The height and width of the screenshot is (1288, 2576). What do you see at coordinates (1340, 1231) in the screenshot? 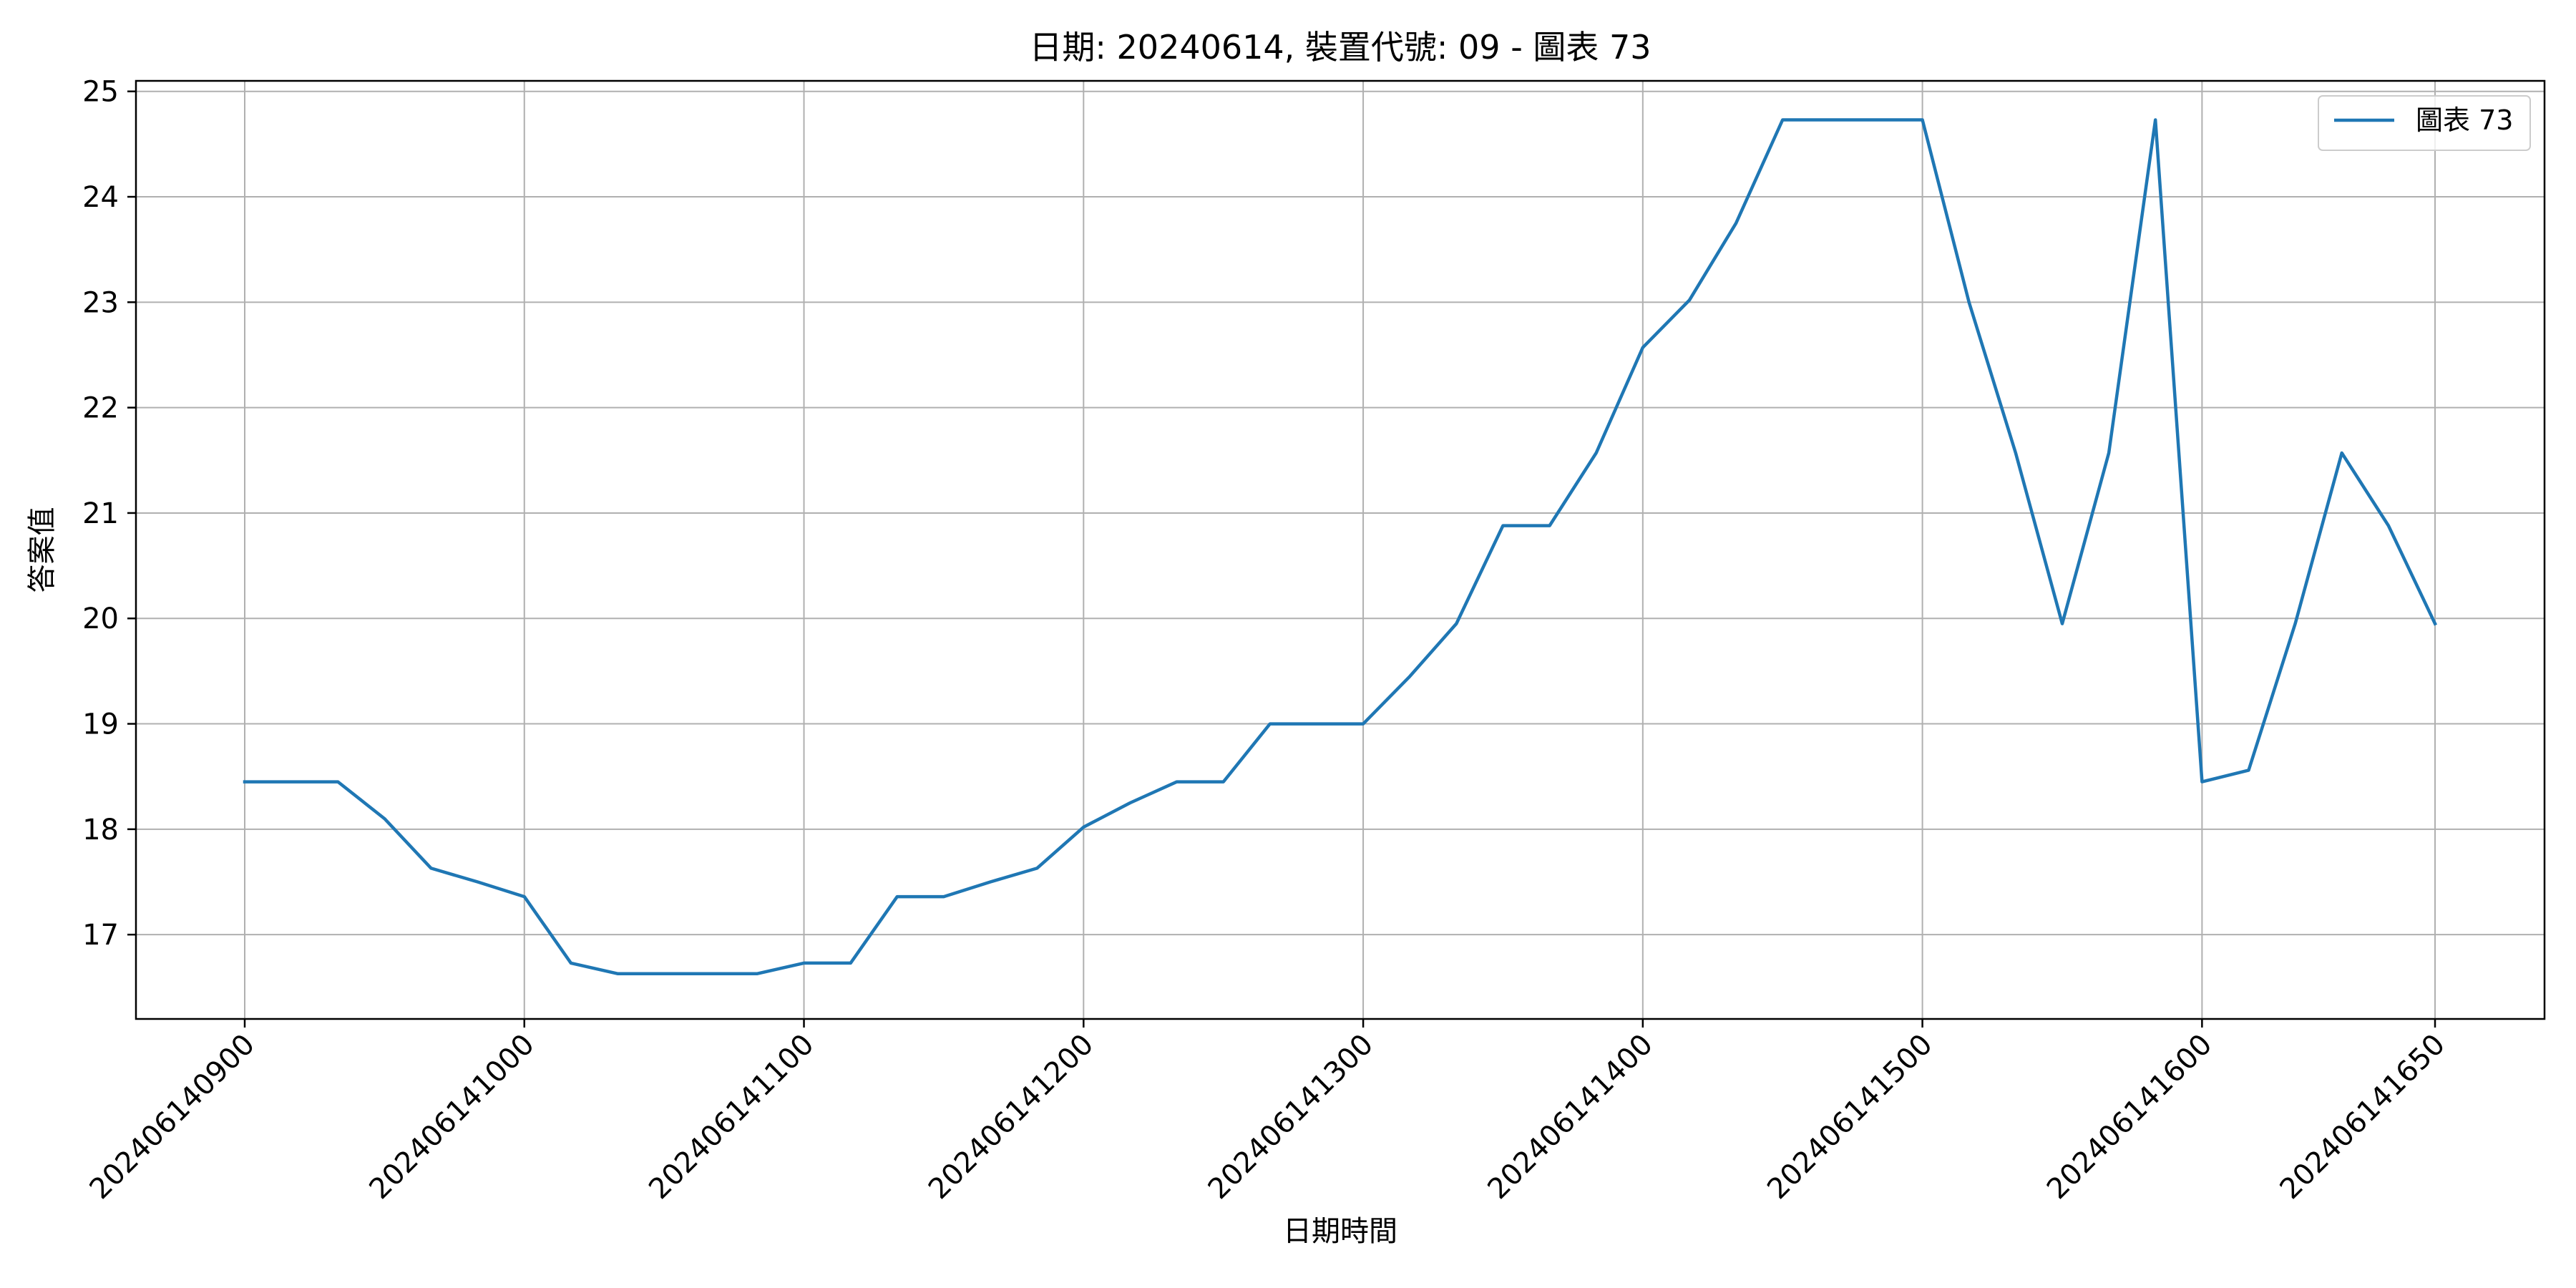
I see `x-axis-title: 日期時間` at bounding box center [1340, 1231].